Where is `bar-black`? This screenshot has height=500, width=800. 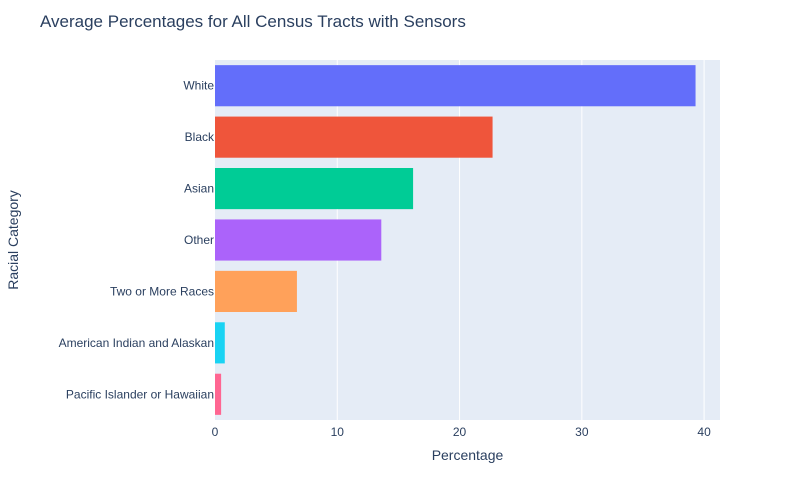 bar-black is located at coordinates (354, 137).